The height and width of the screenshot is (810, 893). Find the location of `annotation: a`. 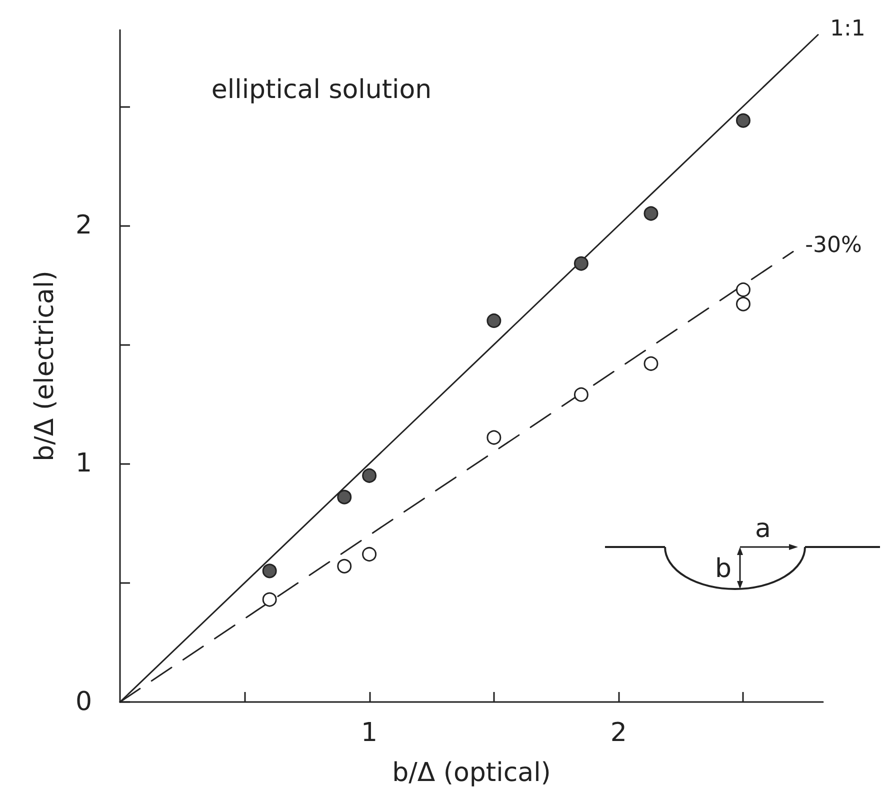

annotation: a is located at coordinates (763, 529).